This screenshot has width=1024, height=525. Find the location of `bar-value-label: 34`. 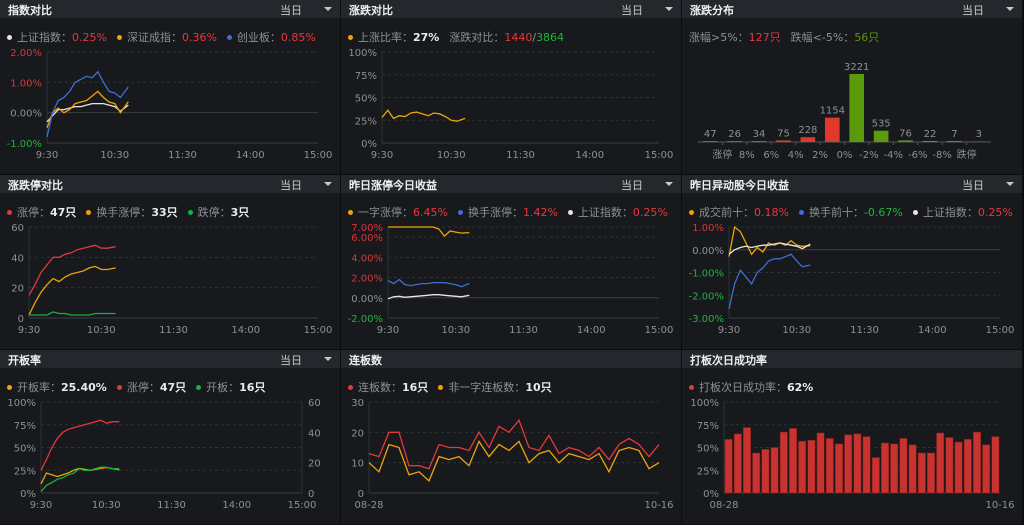

bar-value-label: 34 is located at coordinates (759, 134).